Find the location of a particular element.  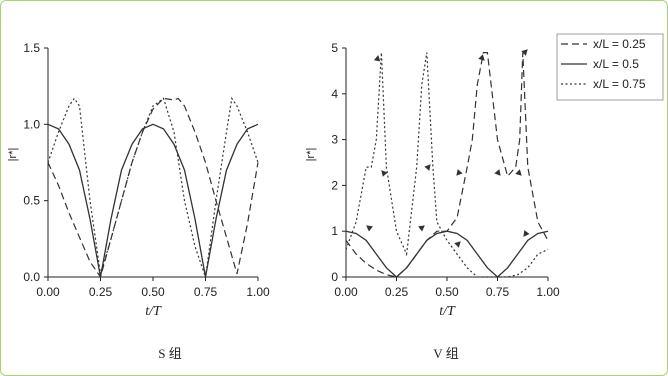

y-tick-label: 5 is located at coordinates (334, 48).